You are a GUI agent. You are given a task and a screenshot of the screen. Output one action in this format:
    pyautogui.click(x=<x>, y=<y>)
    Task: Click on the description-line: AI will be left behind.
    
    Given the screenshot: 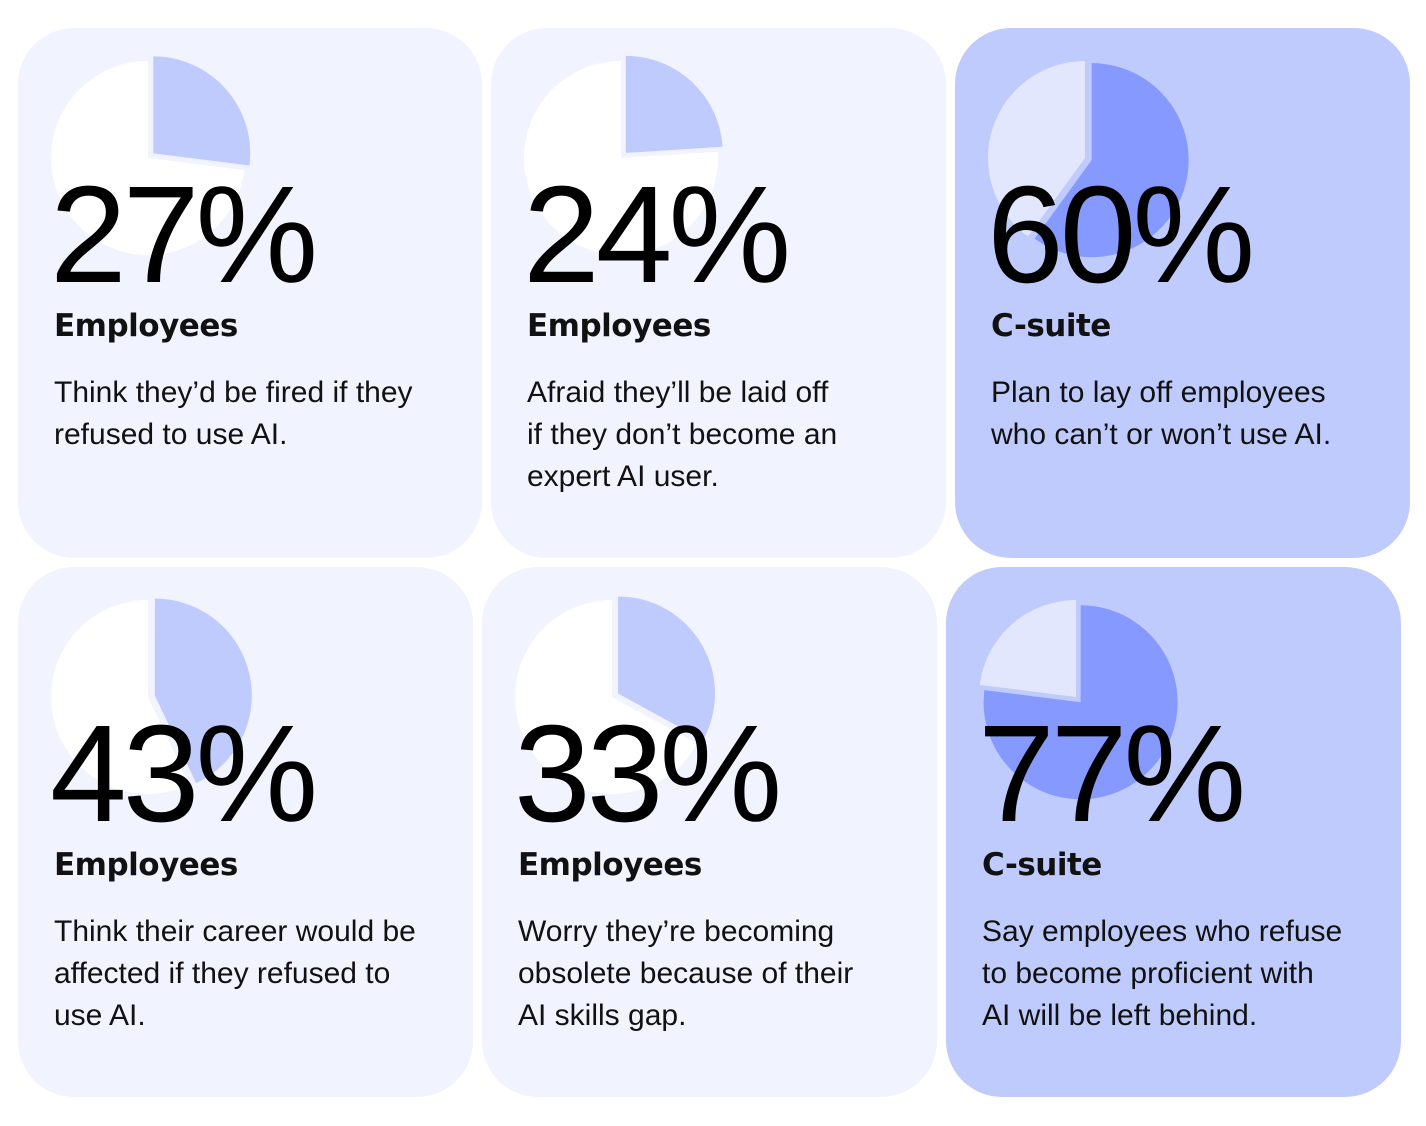 What is the action you would take?
    pyautogui.click(x=1120, y=1015)
    